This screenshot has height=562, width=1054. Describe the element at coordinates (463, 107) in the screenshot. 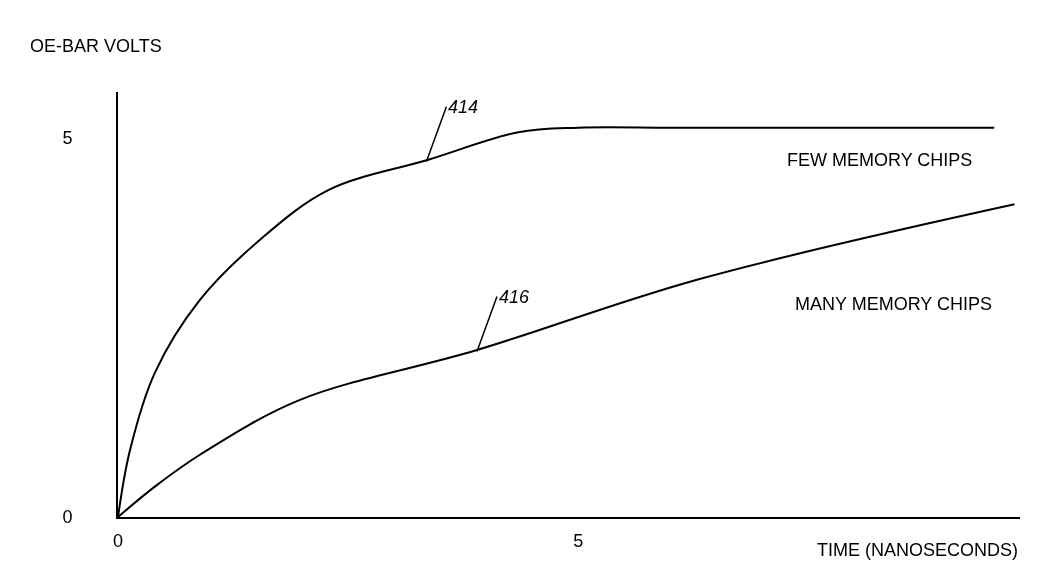

I see `annotation: 414` at that location.